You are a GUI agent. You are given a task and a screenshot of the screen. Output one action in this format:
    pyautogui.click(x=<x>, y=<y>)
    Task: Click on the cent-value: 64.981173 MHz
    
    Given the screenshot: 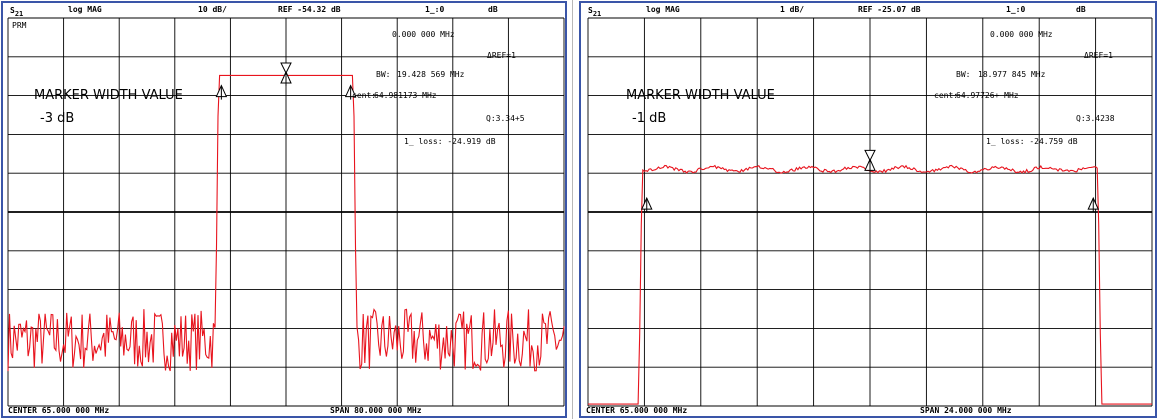 What is the action you would take?
    pyautogui.click(x=405, y=95)
    